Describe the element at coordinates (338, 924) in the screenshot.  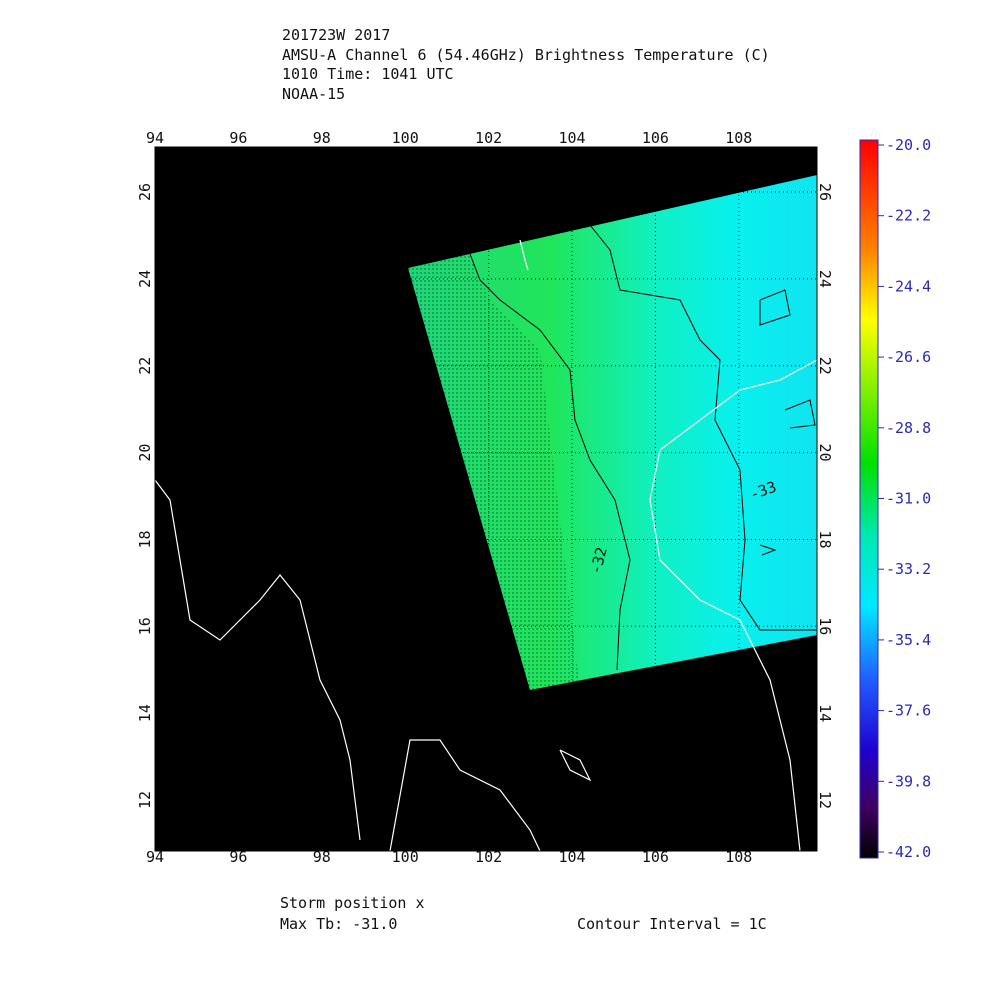
I see `max-tb: Max Tb: -31.0` at that location.